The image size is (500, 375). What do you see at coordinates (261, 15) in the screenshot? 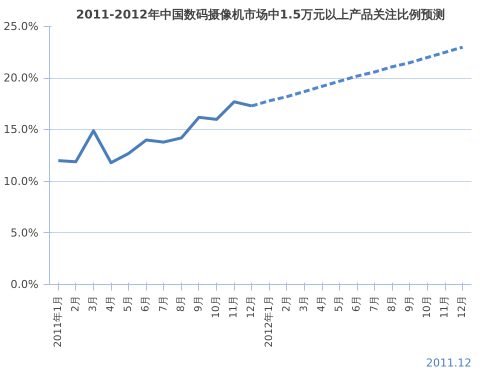
I see `chart-title: 2011-2012年中国数码摄像机市场中1.5万元以上产品关注比例预测` at bounding box center [261, 15].